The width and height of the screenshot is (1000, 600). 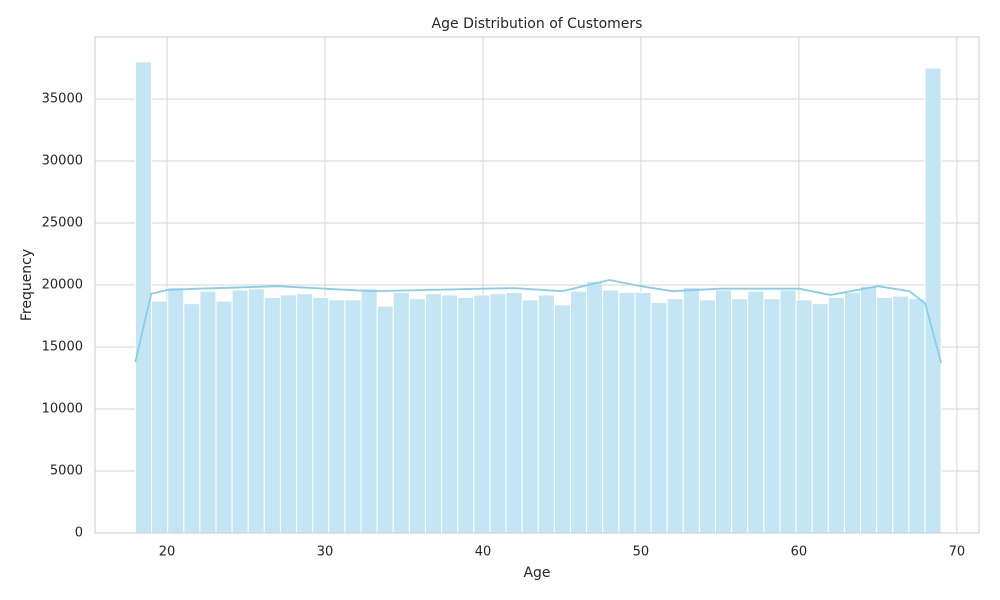 I want to click on kde-line, so click(x=538, y=321).